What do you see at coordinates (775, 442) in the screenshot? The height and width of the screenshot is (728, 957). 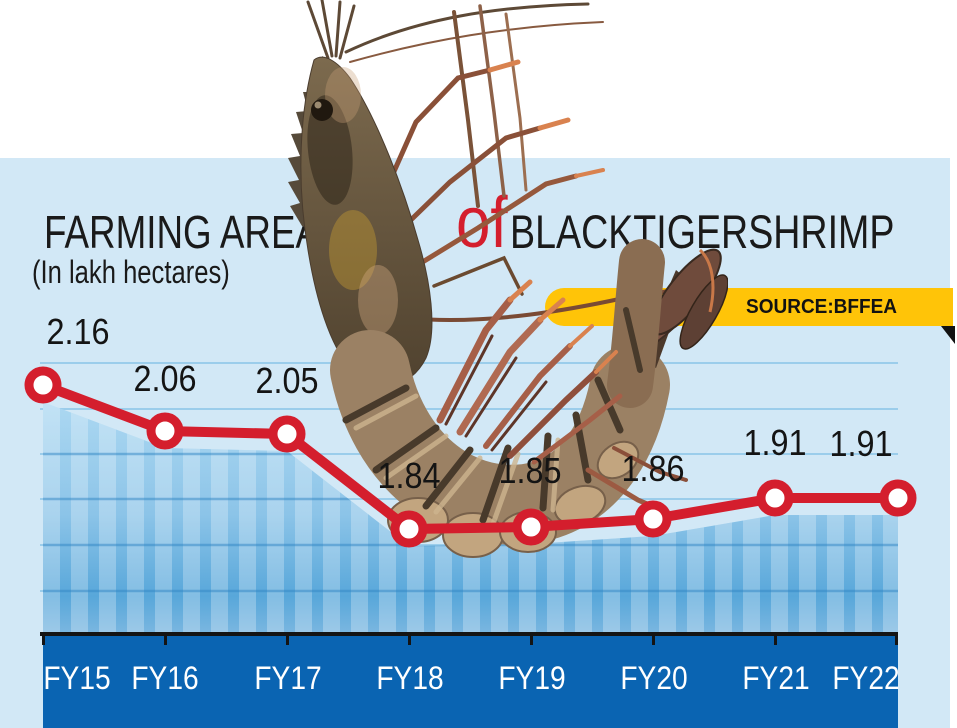 I see `value-label-fy21: 1.91` at bounding box center [775, 442].